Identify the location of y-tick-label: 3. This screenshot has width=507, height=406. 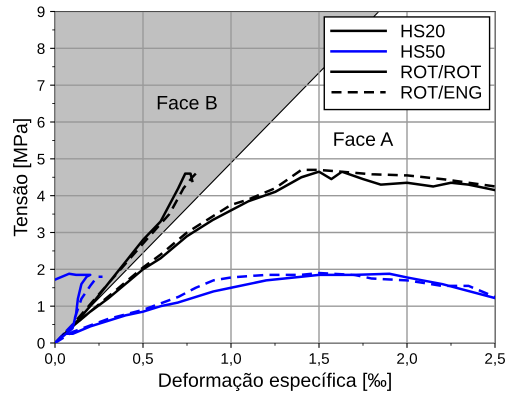
(41, 232).